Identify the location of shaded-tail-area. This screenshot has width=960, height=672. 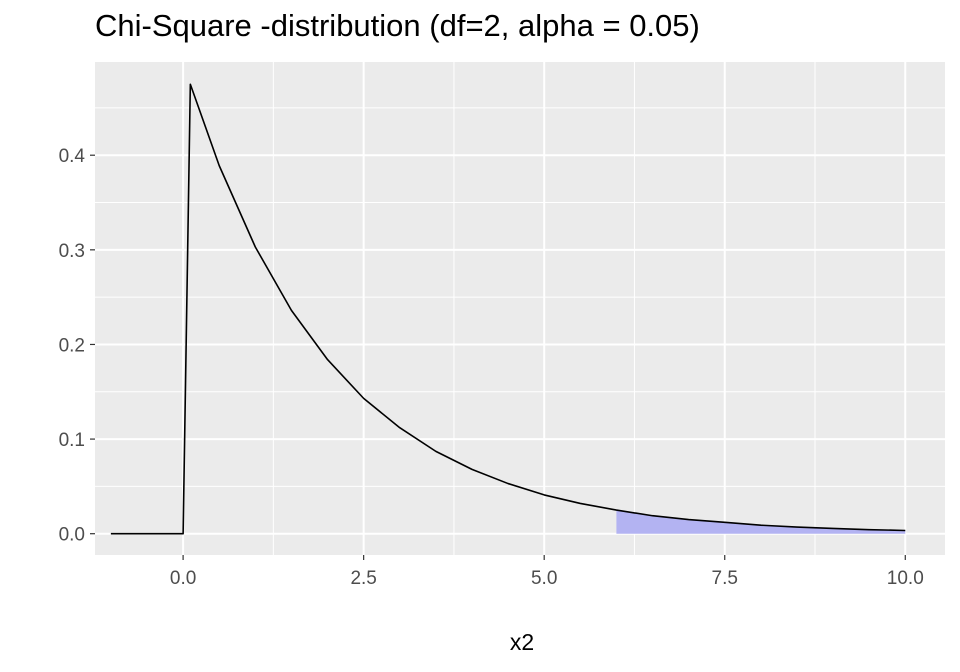
(761, 522).